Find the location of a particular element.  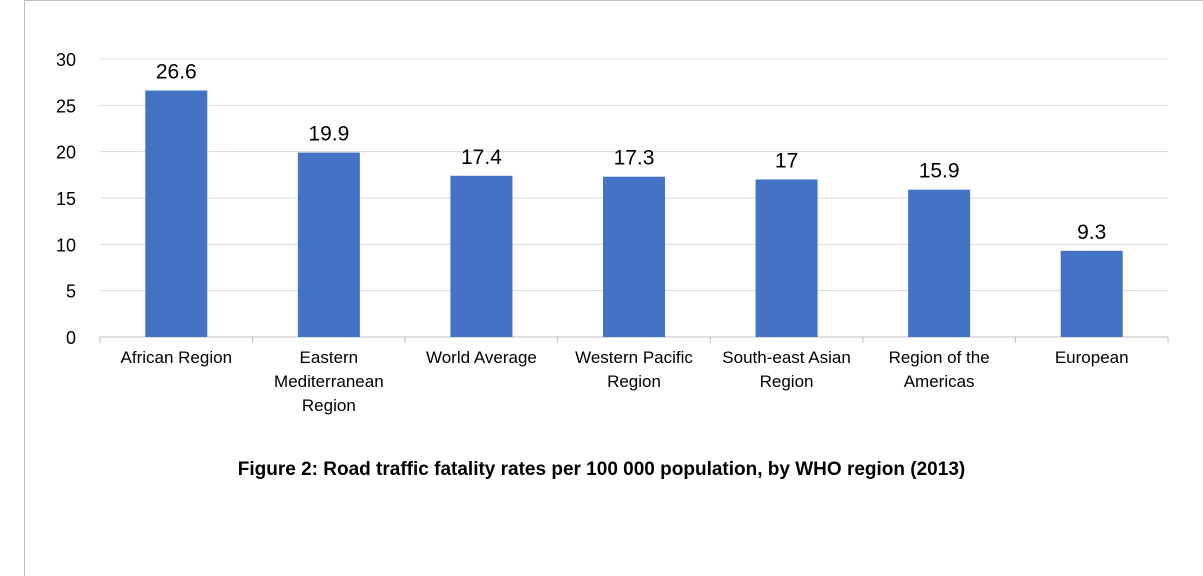

data-label: 17 is located at coordinates (786, 160).